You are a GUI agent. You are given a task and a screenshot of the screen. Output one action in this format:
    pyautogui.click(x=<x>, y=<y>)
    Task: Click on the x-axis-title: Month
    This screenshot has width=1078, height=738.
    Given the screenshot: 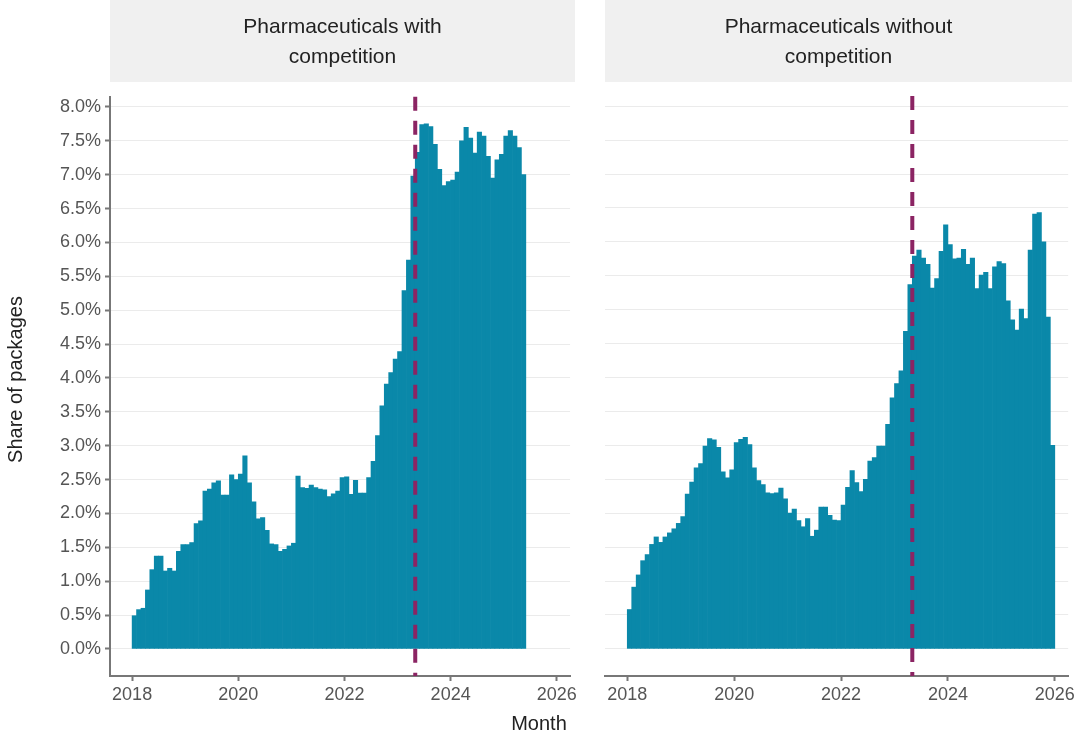 What is the action you would take?
    pyautogui.click(x=539, y=723)
    